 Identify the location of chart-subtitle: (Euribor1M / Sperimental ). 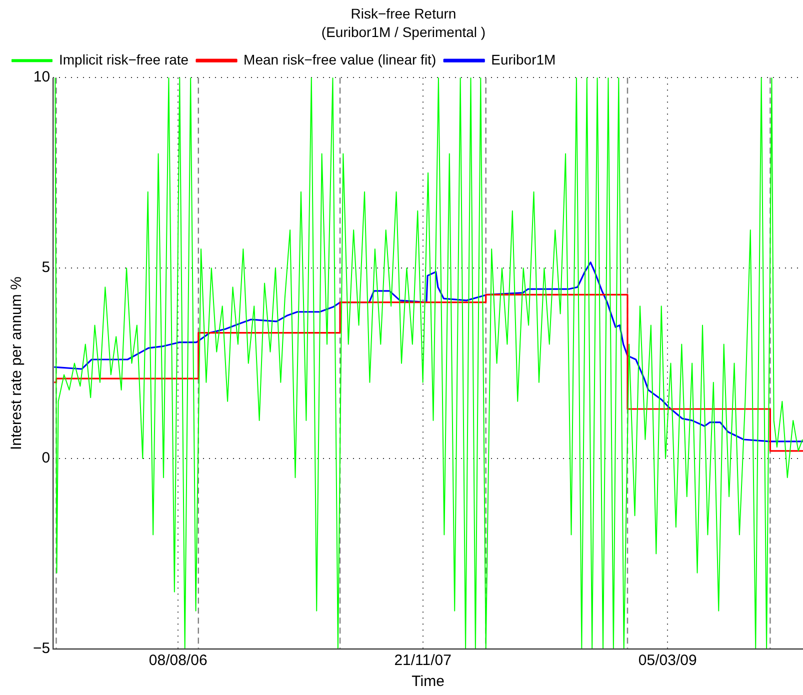
(403, 32).